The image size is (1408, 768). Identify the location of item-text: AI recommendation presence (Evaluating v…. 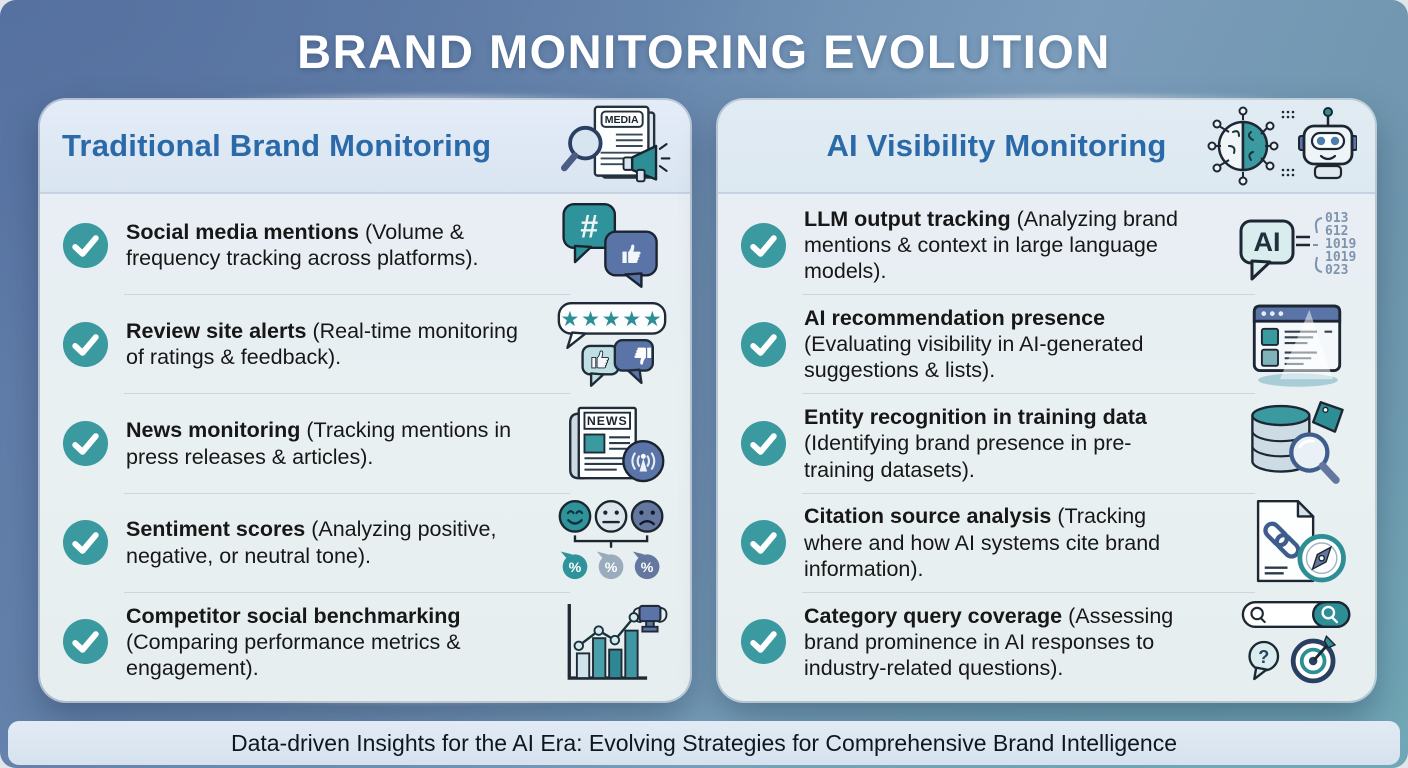
(1000, 344).